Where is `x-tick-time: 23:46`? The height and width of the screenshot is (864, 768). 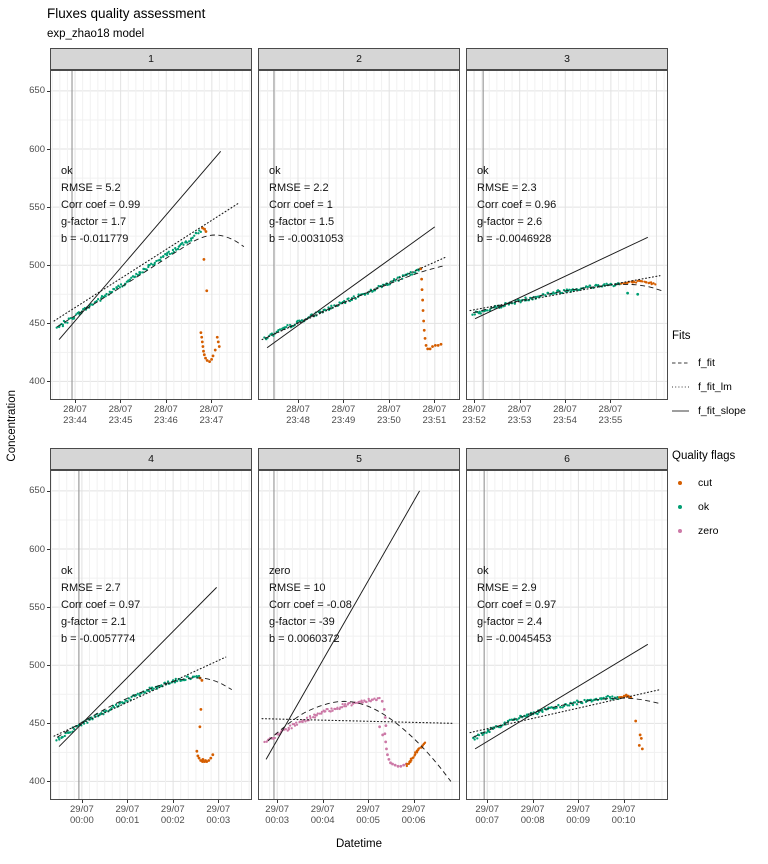 x-tick-time: 23:46 is located at coordinates (166, 420).